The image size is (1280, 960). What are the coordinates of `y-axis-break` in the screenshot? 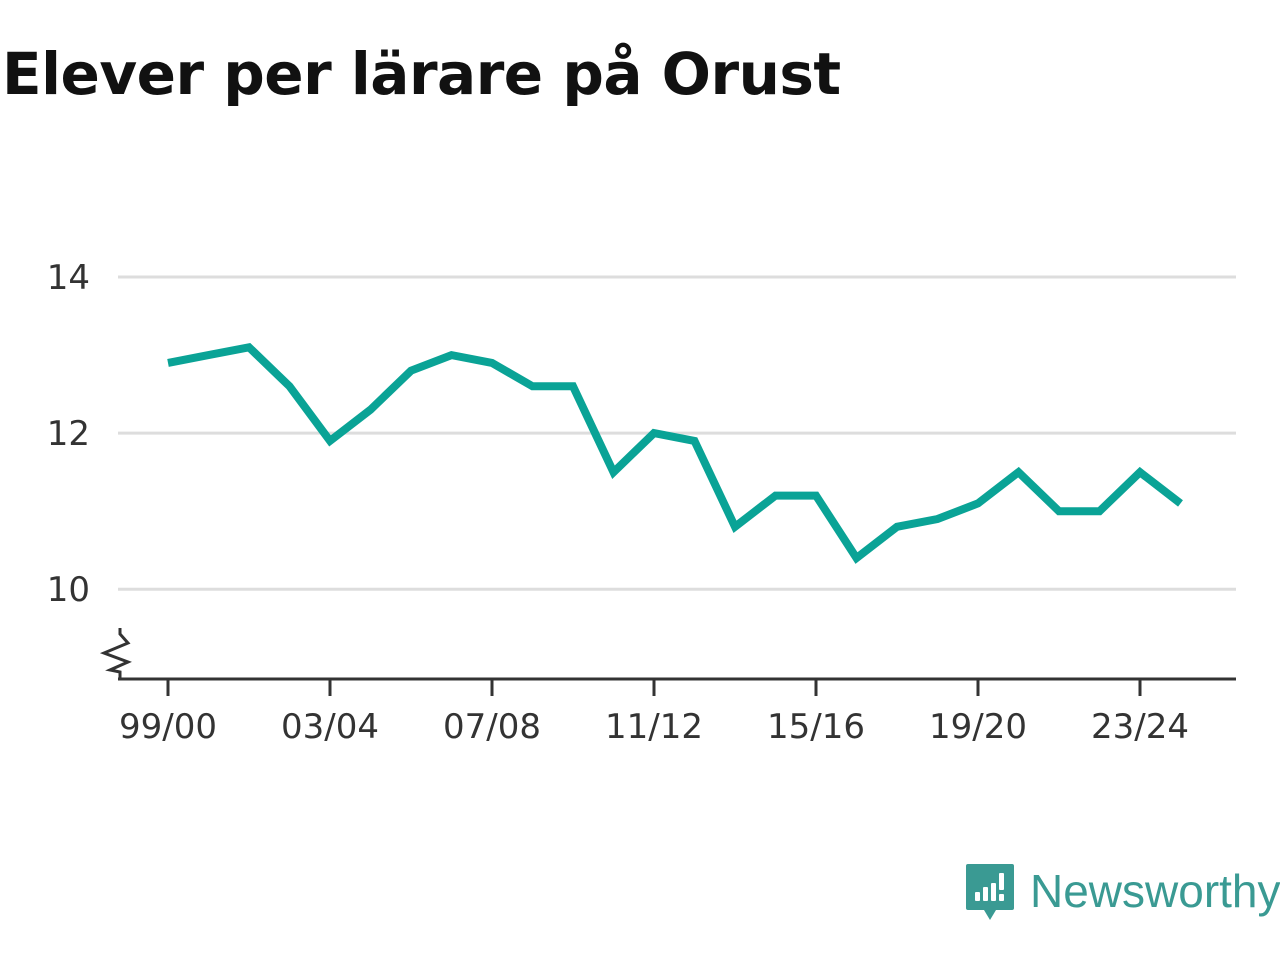 It's located at (115, 653).